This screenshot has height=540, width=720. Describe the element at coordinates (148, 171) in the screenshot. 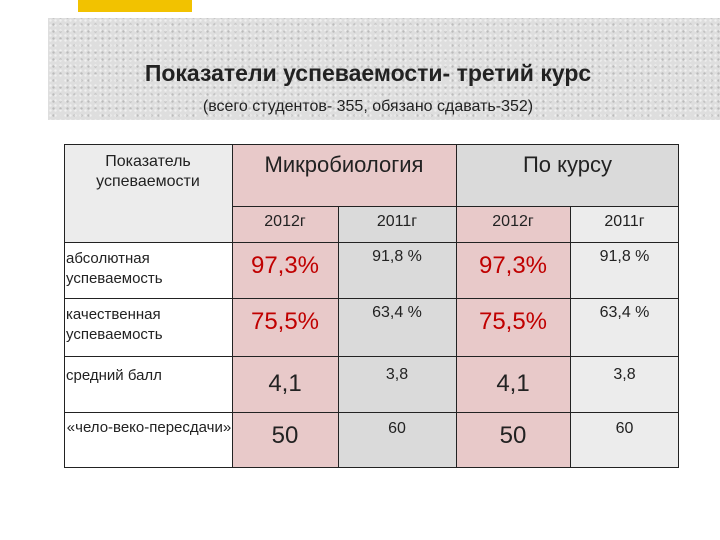

I see `corner-label: Показатель успеваемости` at that location.